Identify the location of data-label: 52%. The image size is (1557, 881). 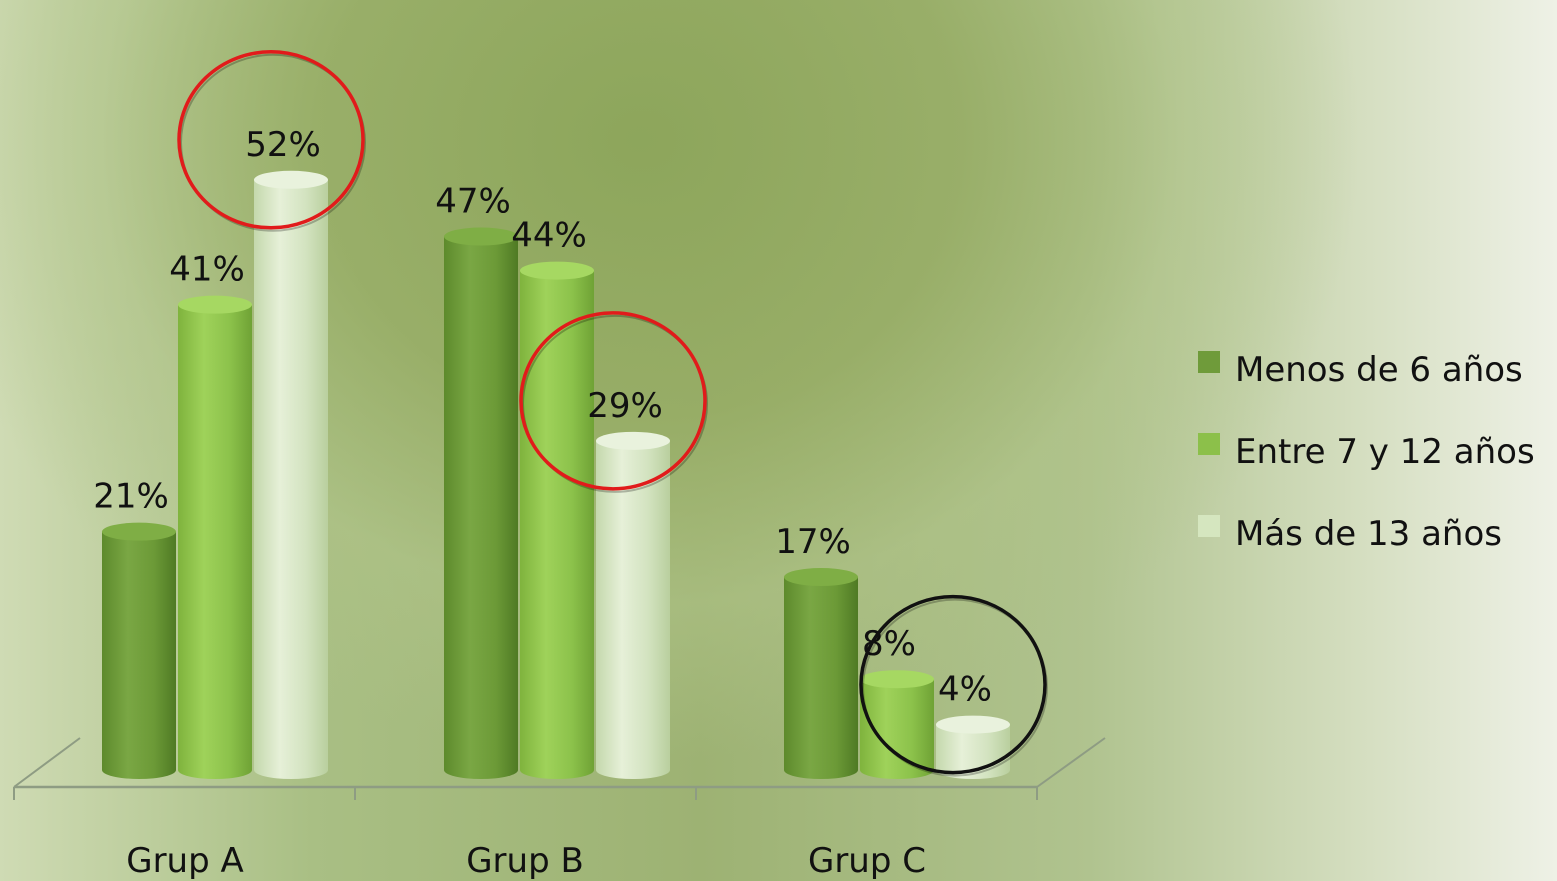
(283, 145).